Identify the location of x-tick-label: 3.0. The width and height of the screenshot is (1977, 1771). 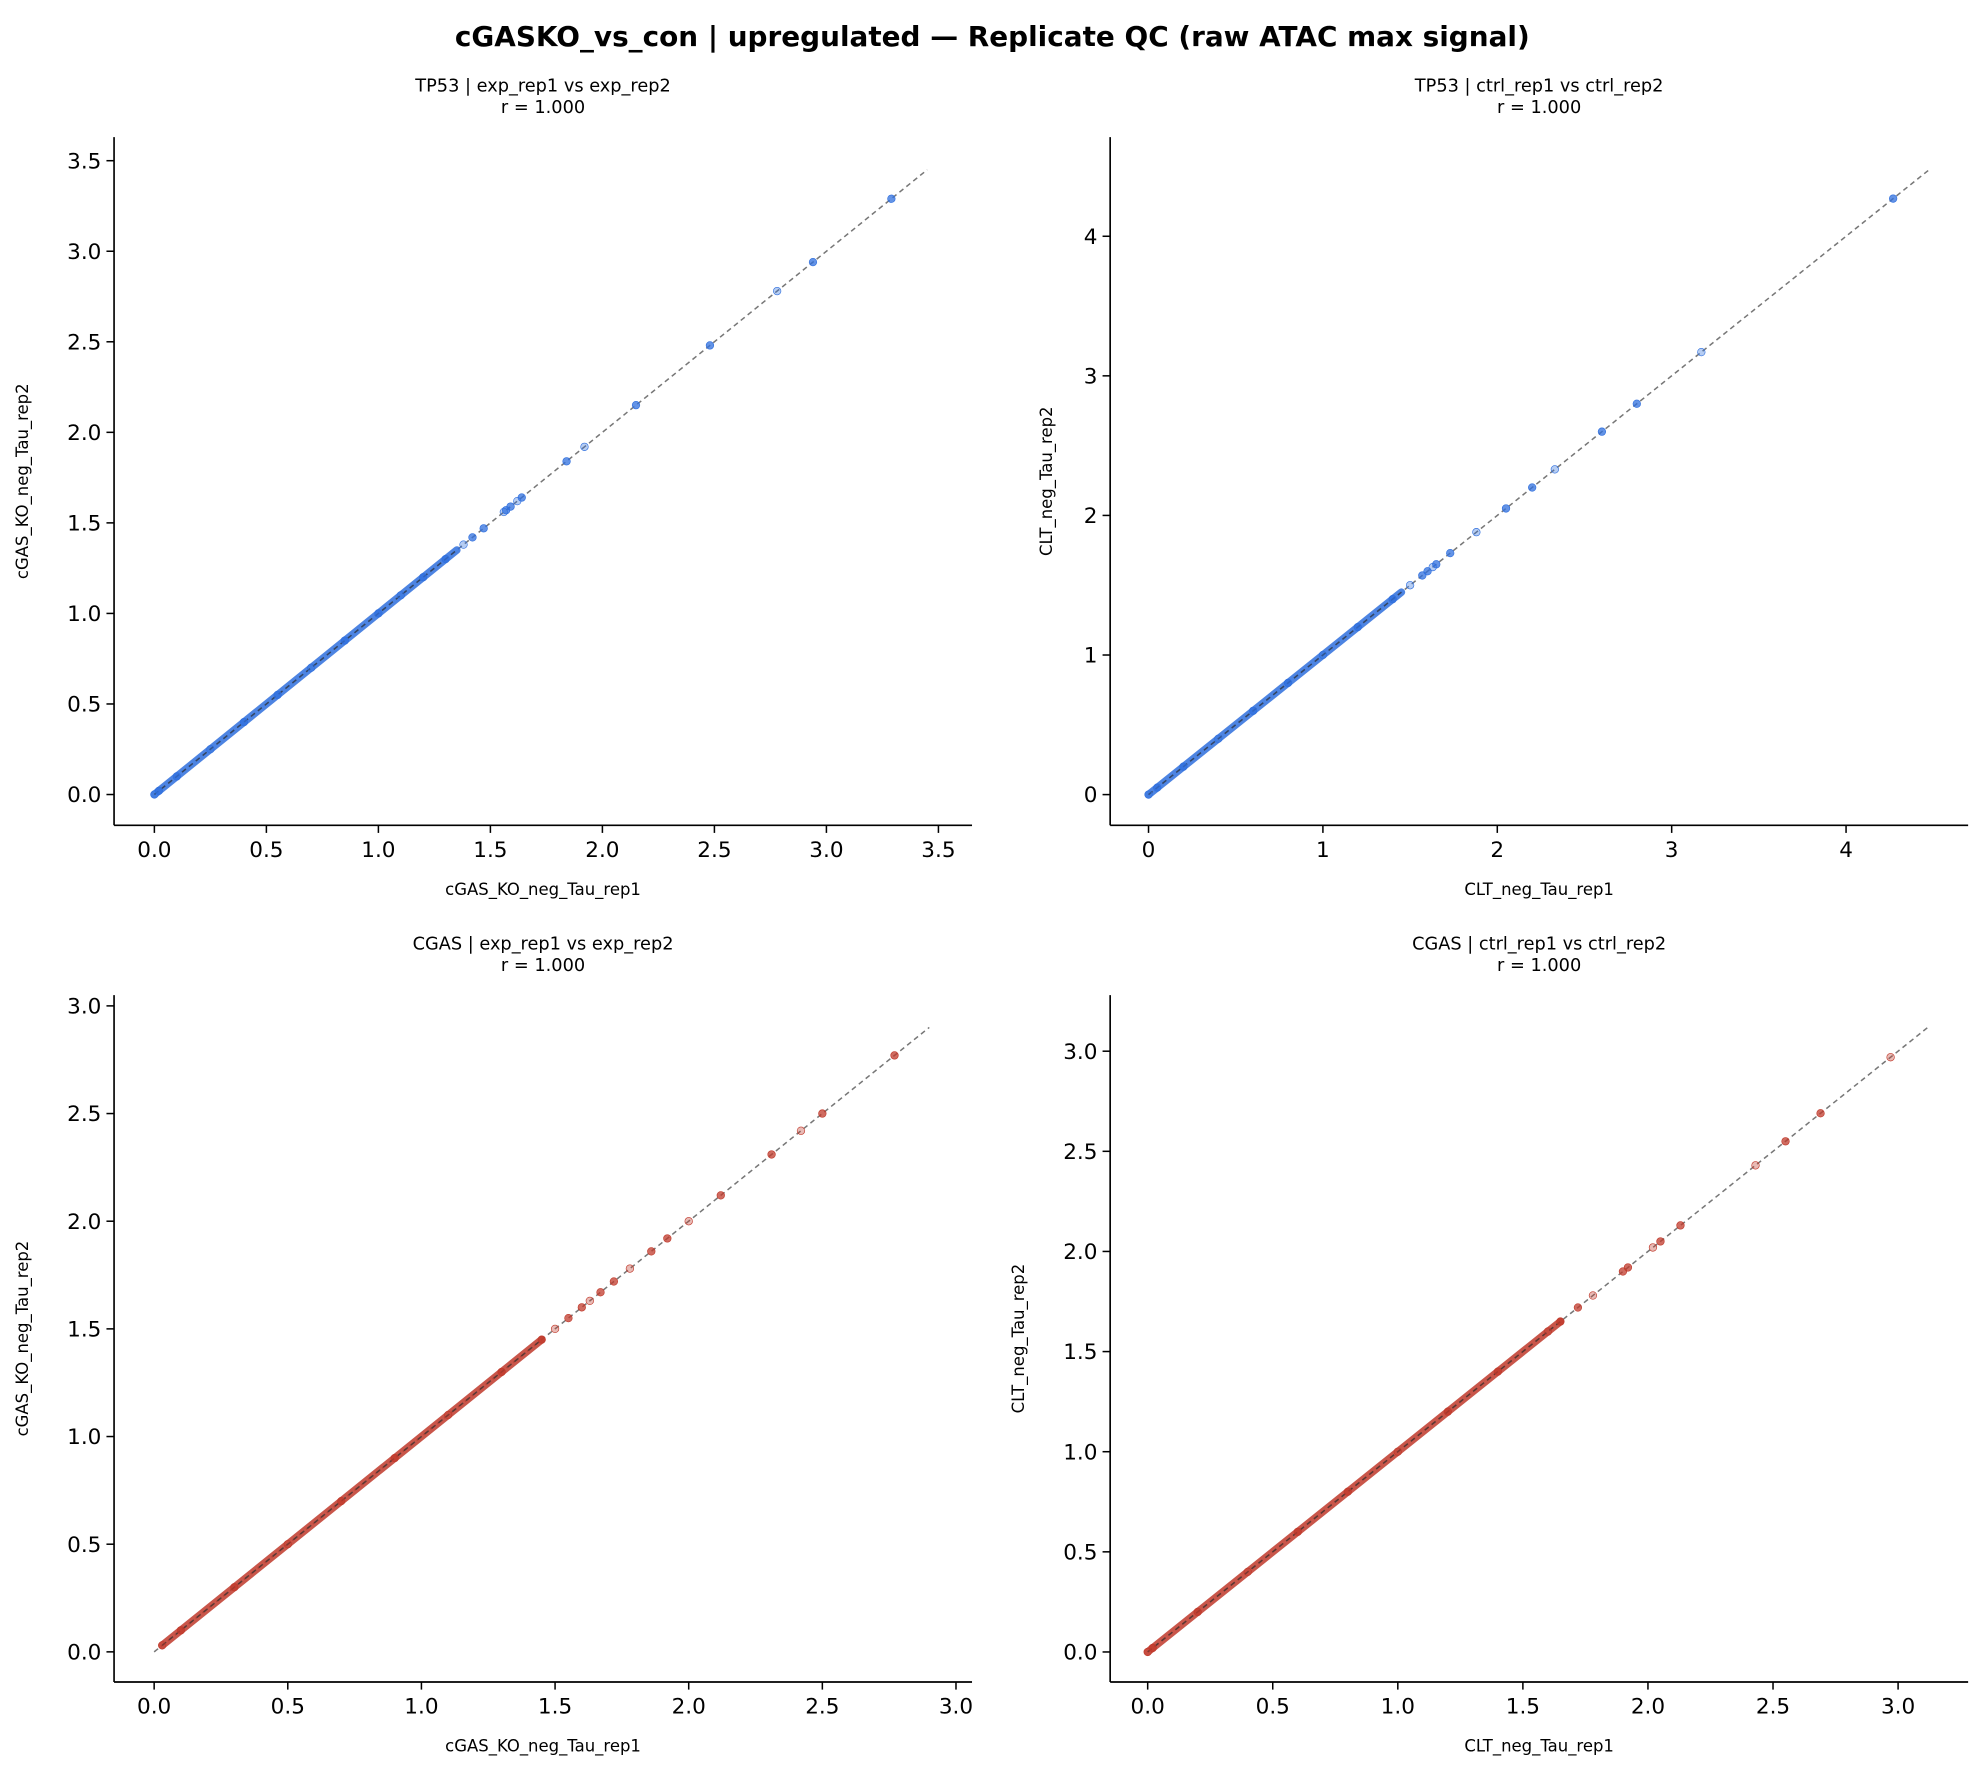
(826, 850).